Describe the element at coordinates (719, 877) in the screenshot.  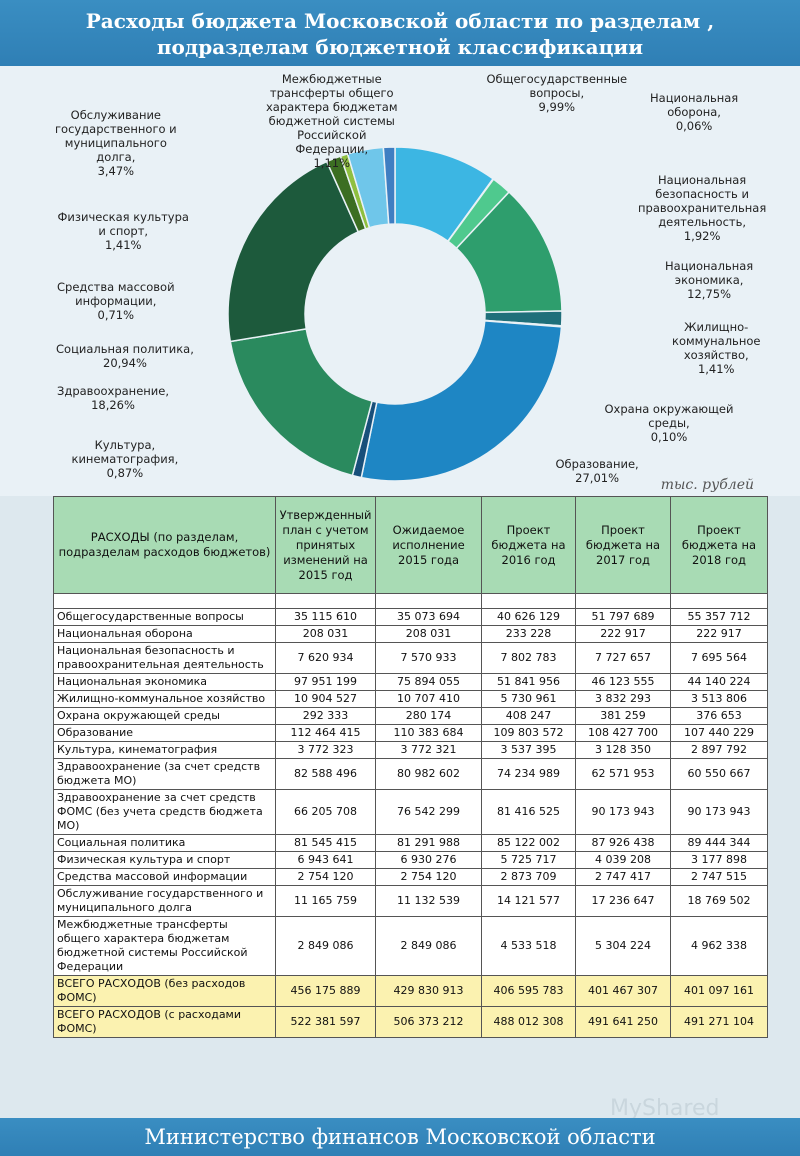
I see `value-cell: 2 747 515` at that location.